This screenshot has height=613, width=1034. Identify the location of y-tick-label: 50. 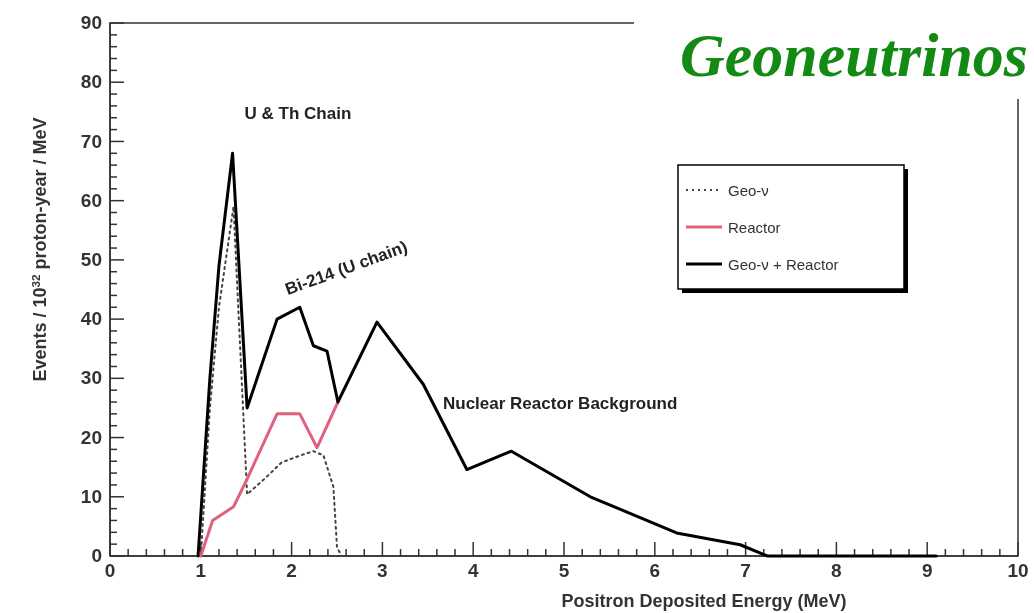
(91, 259).